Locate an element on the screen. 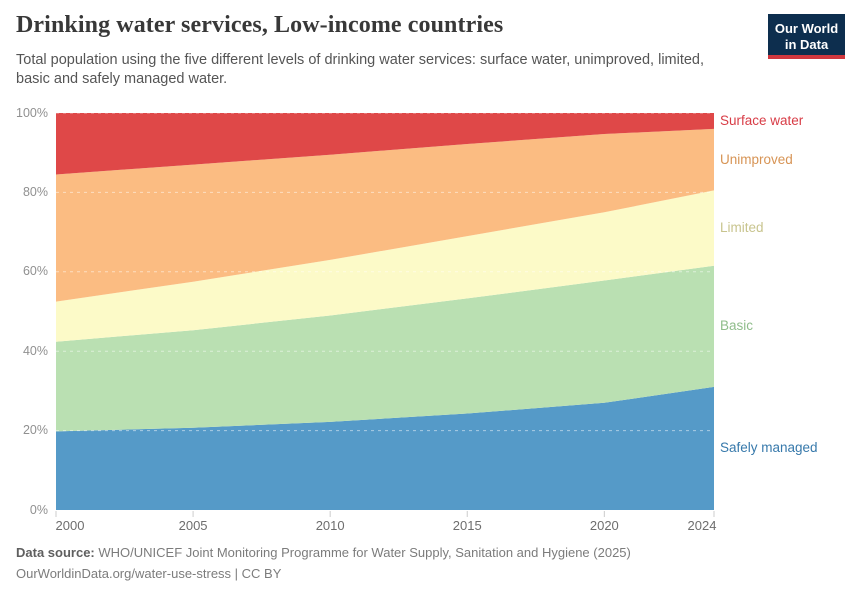 The width and height of the screenshot is (850, 600). y-tick-label-20: 20% is located at coordinates (35, 430).